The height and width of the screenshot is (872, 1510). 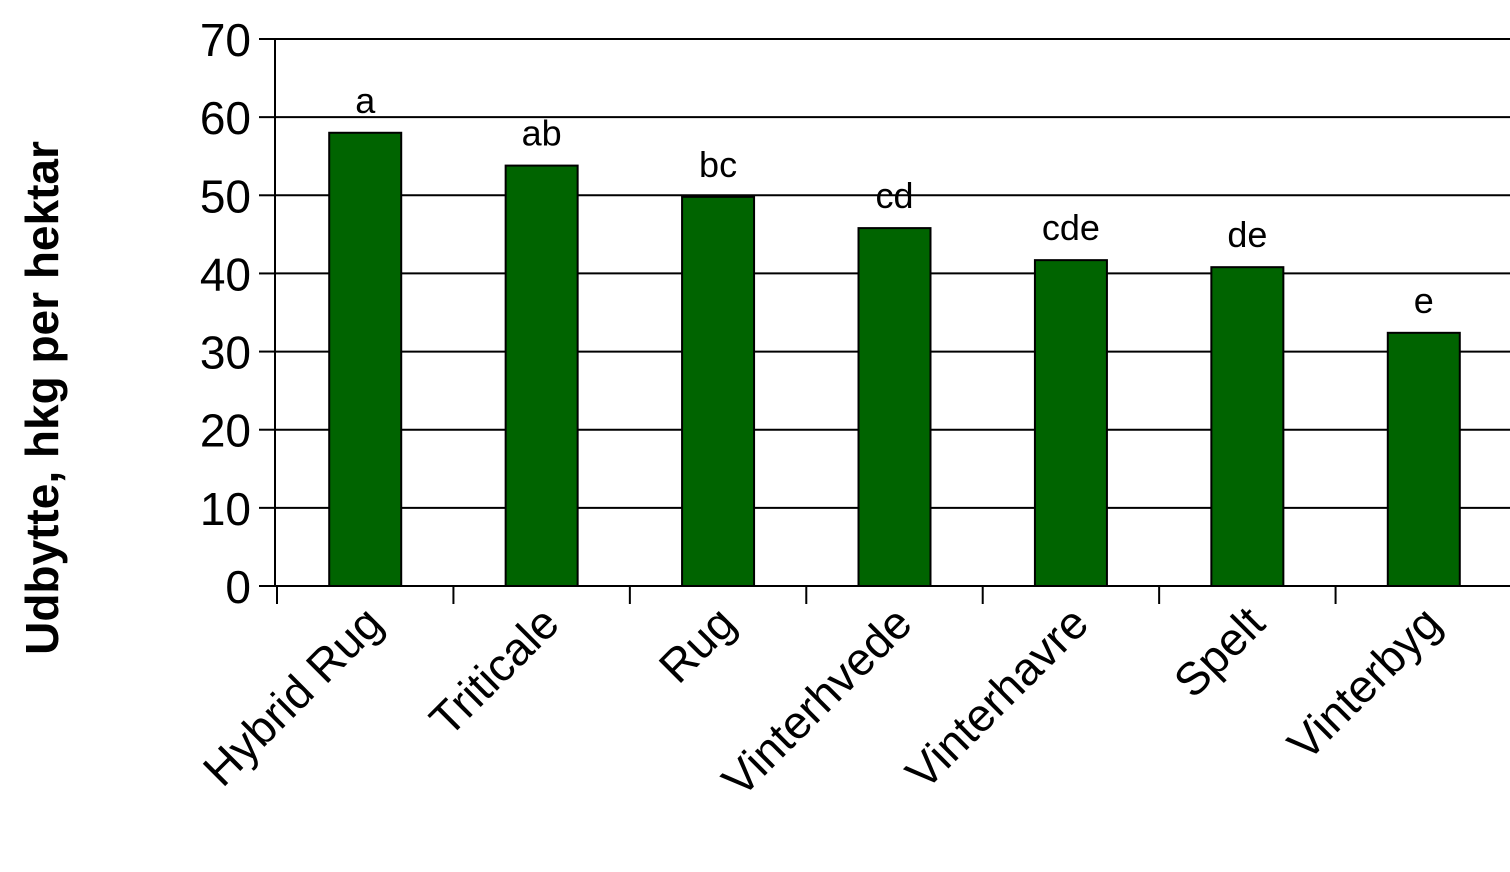 I want to click on x-tick-label: Spelt, so click(x=1219, y=651).